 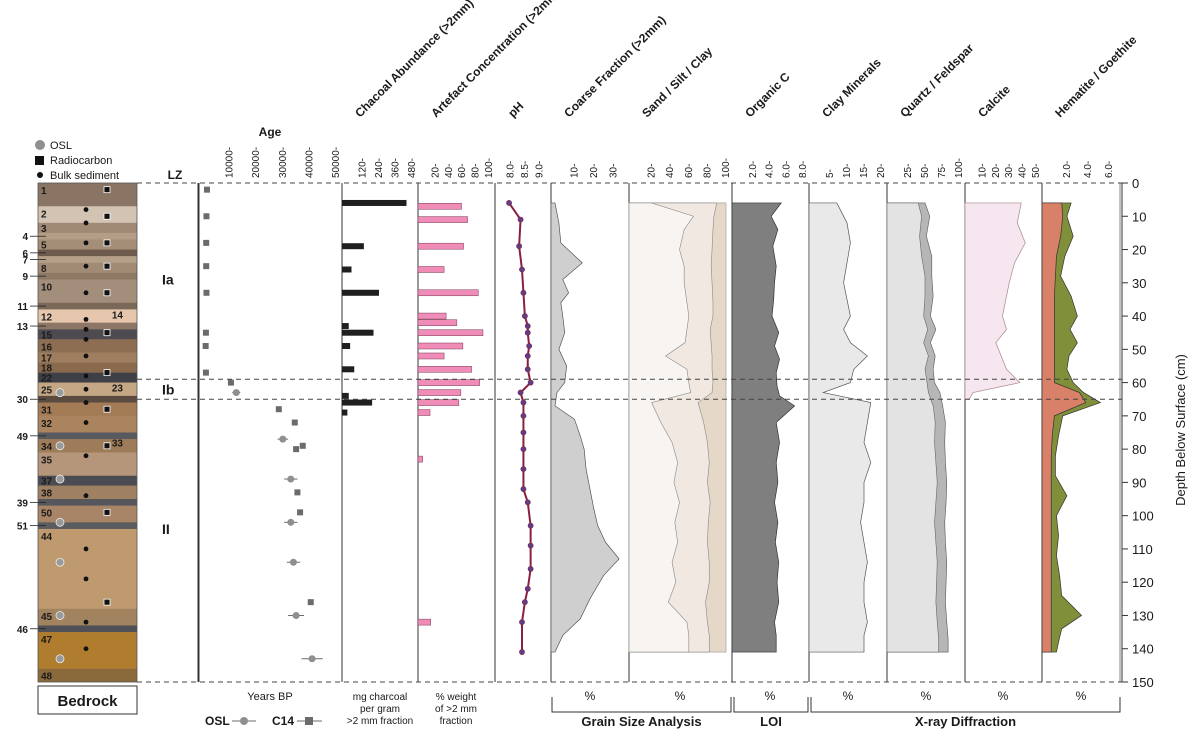 What do you see at coordinates (641, 705) in the screenshot?
I see `grain-size-group-bracket` at bounding box center [641, 705].